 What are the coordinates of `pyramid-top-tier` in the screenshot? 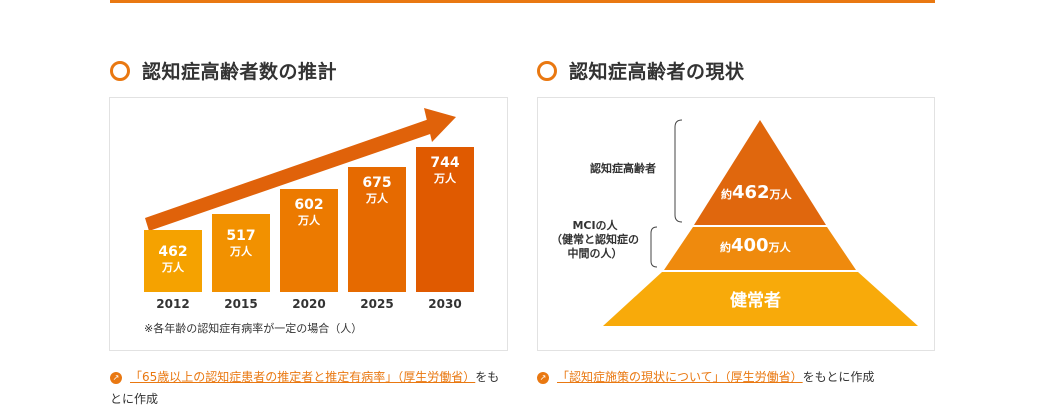 It's located at (760, 172).